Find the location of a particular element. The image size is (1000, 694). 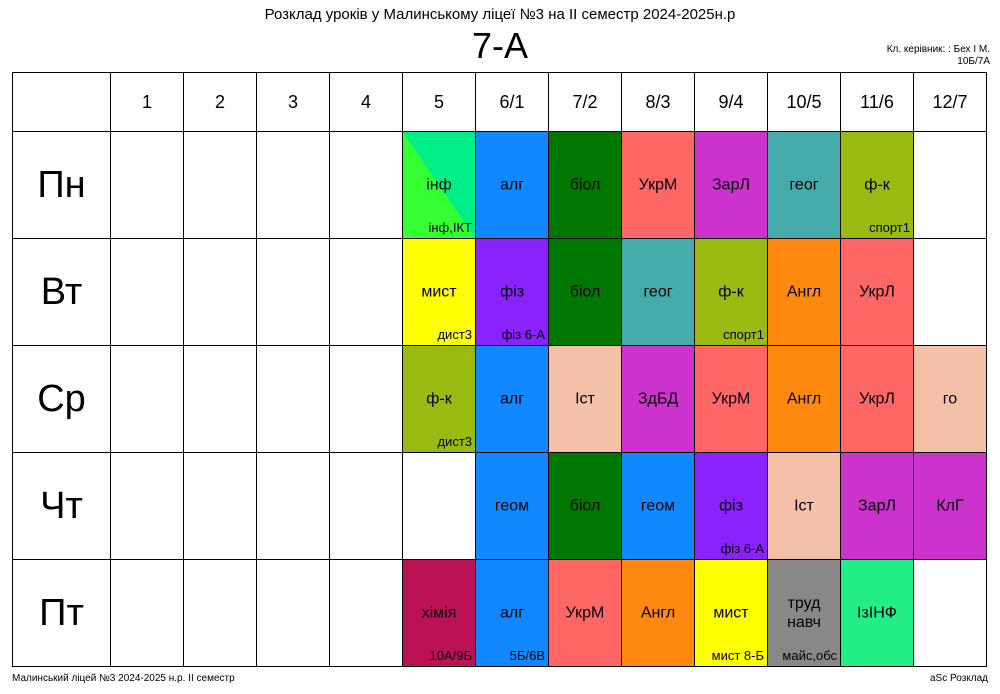

period-header-row: 1 2 3 4 5 6/1 7/2 8/3 9/4 10/5 11/6 12/7 is located at coordinates (499, 102).